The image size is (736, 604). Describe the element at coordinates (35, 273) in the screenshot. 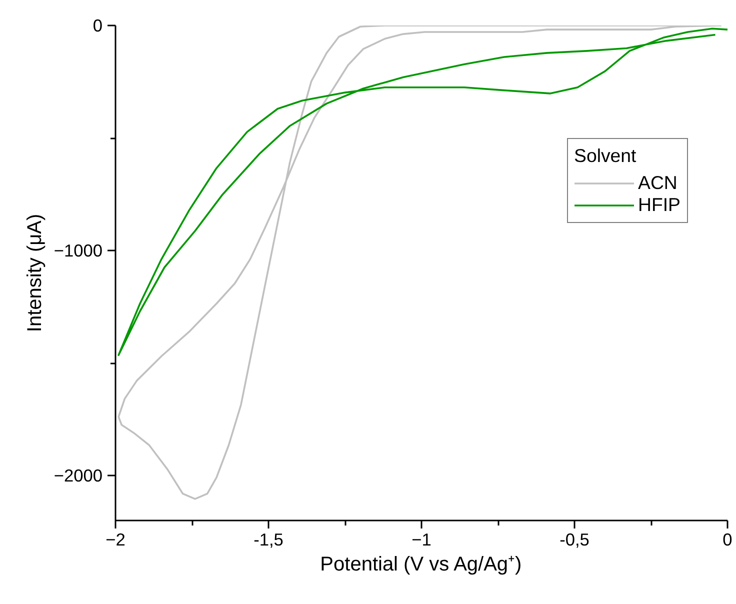

I see `y-axis-title: Intensity (μA)` at that location.